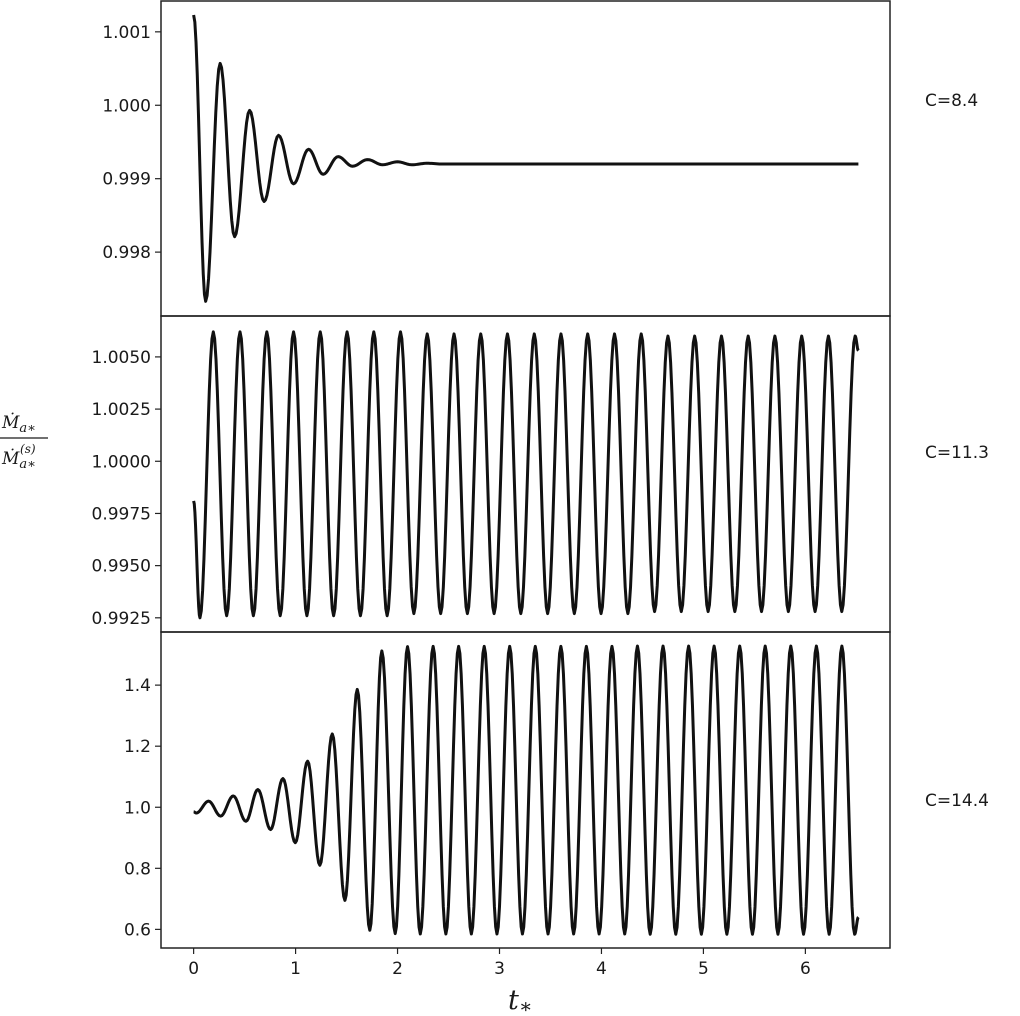 The height and width of the screenshot is (1016, 1020). What do you see at coordinates (137, 930) in the screenshot?
I see `y-tick-label: 0.6` at bounding box center [137, 930].